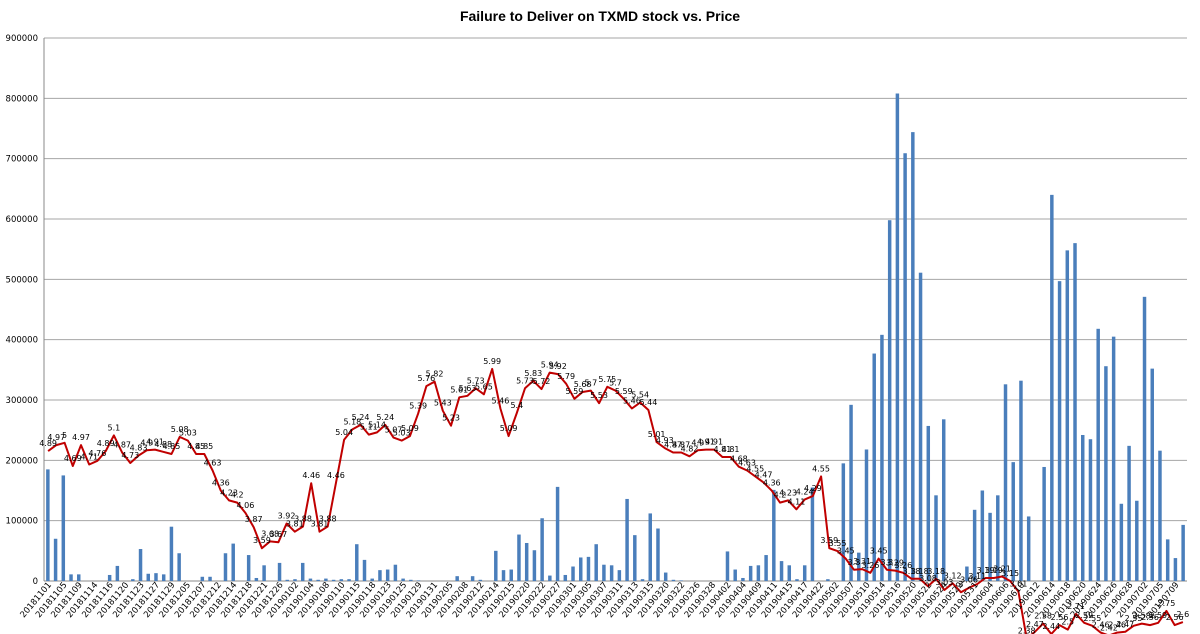  I want to click on y-tick-label: 900000, so click(22, 39).